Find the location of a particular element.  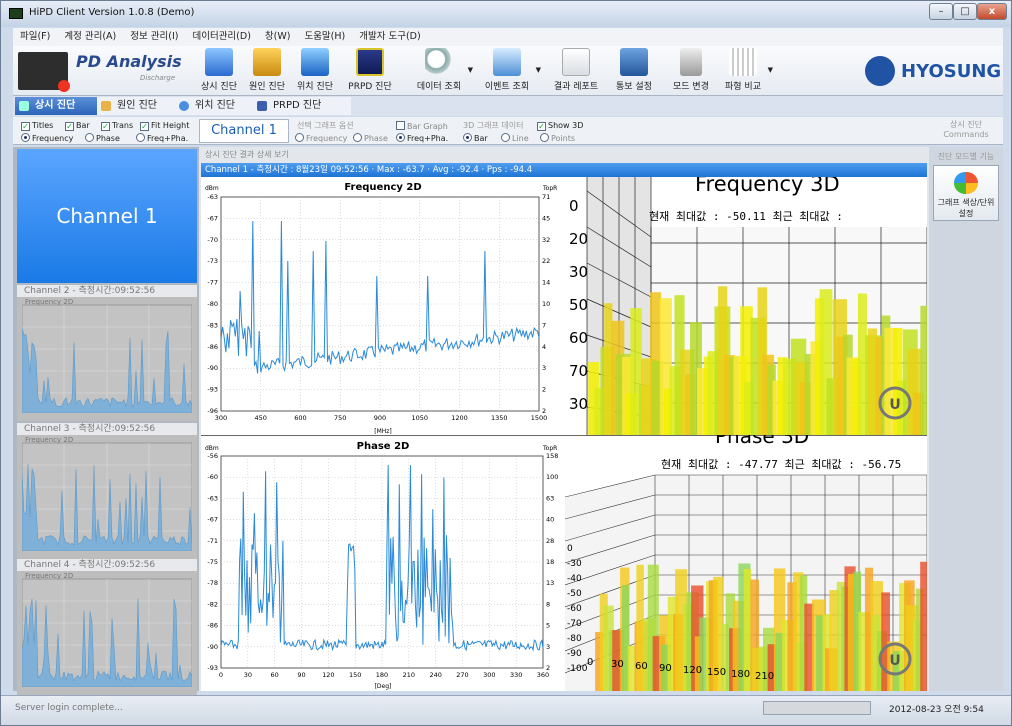

graph-color-settings-button: 그래프 색상/단위설정 is located at coordinates (966, 193).